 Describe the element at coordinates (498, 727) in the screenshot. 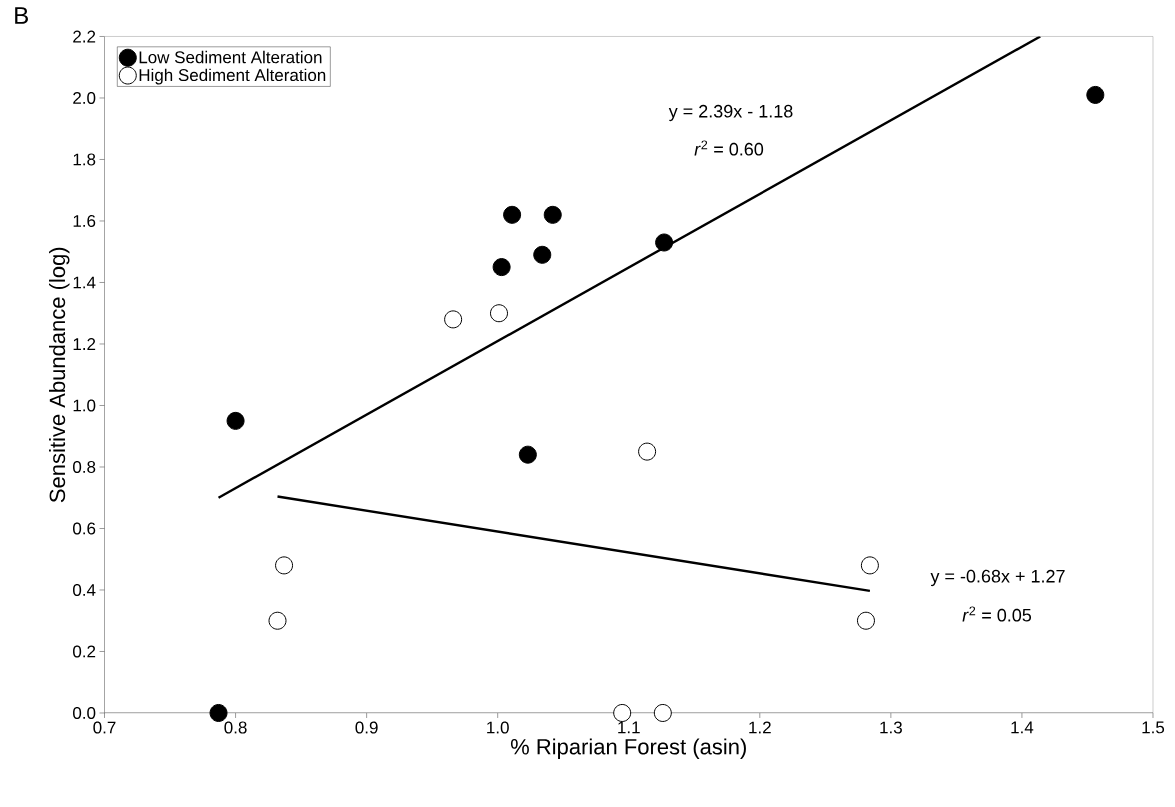

I see `x-tick-label: 1.0` at that location.